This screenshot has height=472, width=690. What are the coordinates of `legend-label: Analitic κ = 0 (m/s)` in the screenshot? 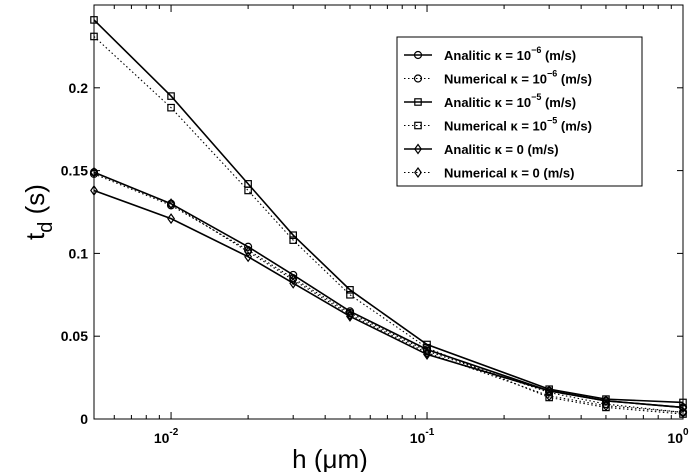 It's located at (501, 149).